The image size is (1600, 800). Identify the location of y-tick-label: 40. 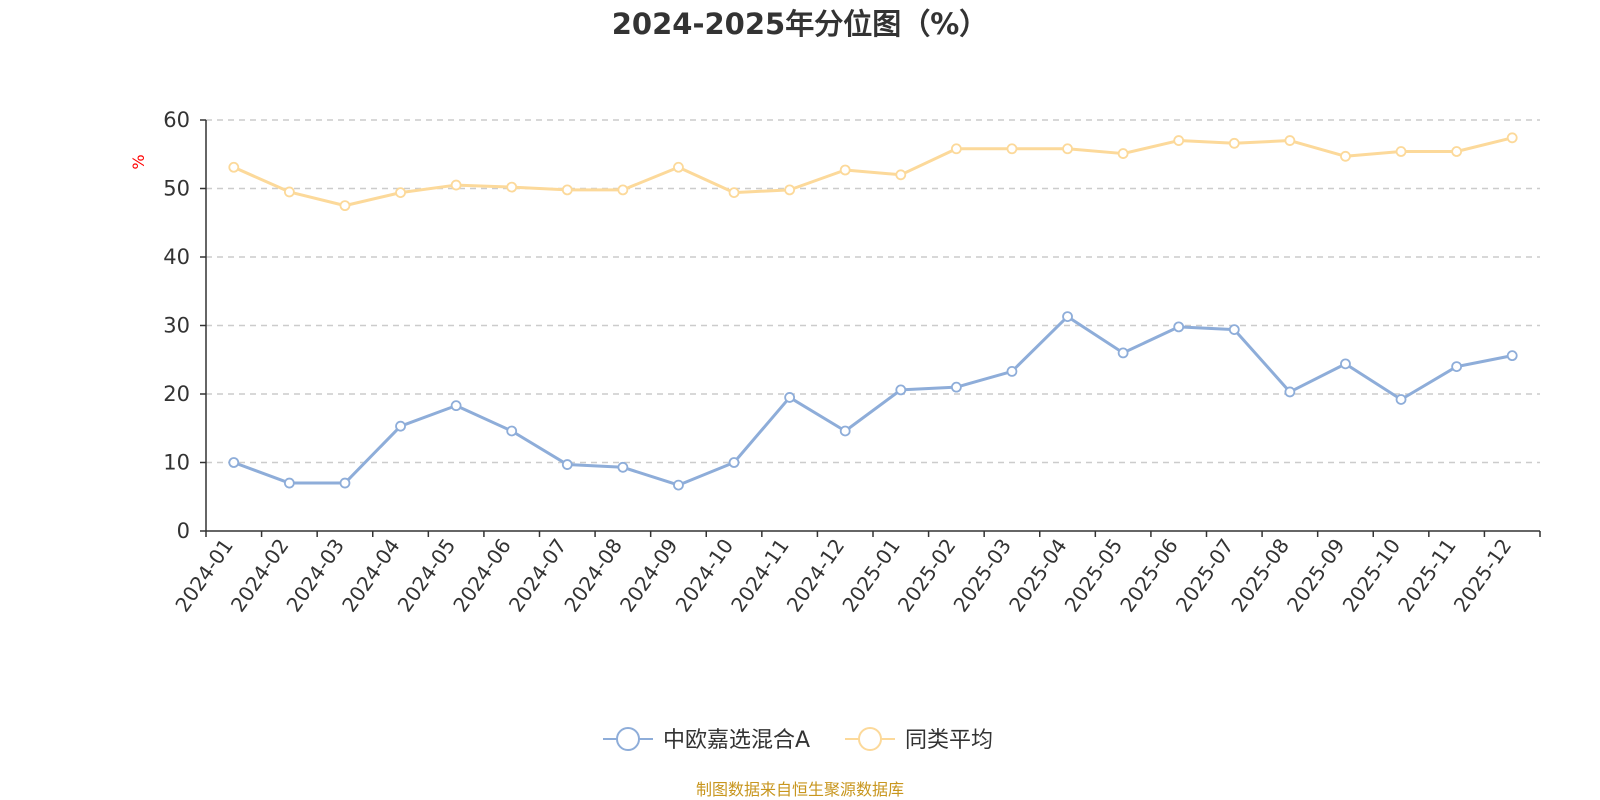
(176, 257).